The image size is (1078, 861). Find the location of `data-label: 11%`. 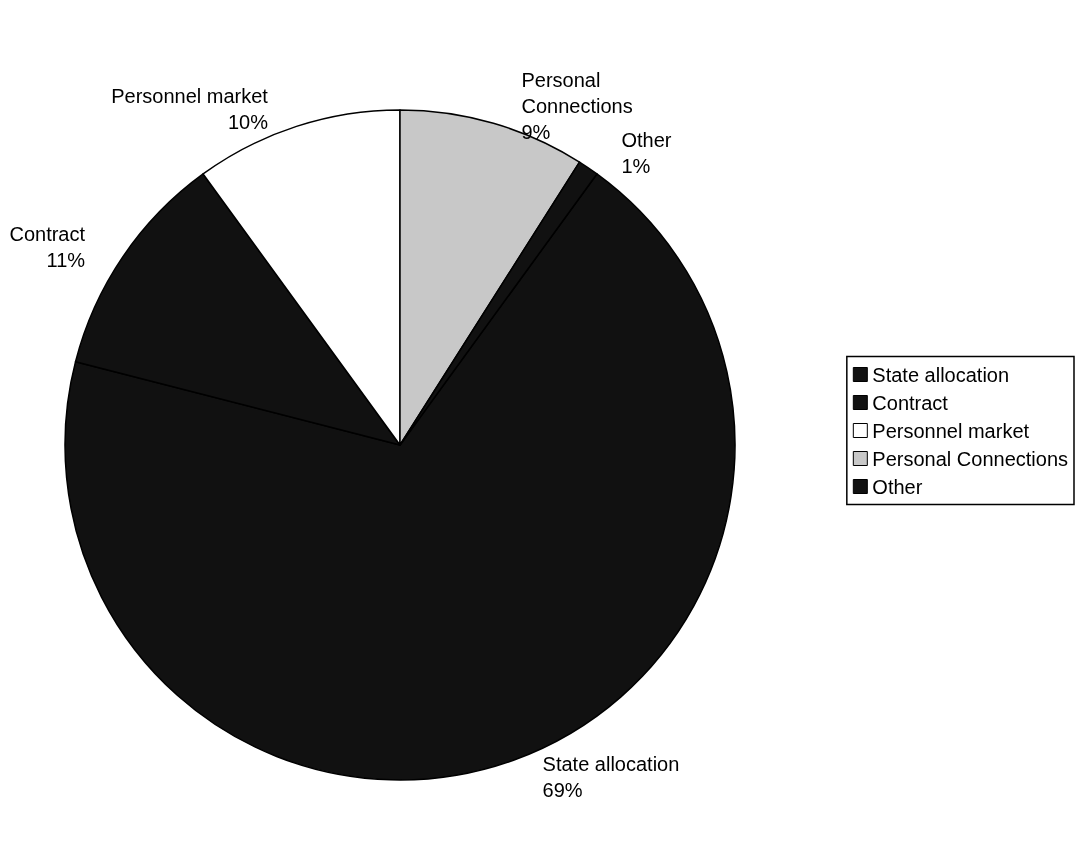

data-label: 11% is located at coordinates (66, 259).